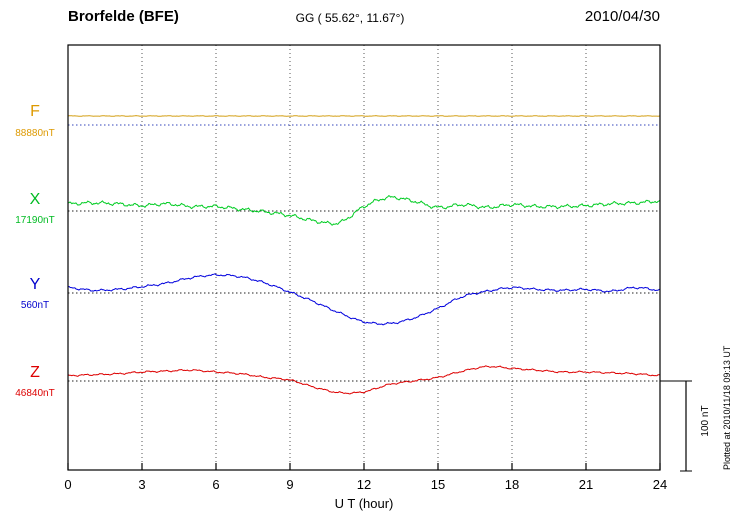 The width and height of the screenshot is (730, 520). What do you see at coordinates (586, 484) in the screenshot?
I see `x-tick-21: 21` at bounding box center [586, 484].